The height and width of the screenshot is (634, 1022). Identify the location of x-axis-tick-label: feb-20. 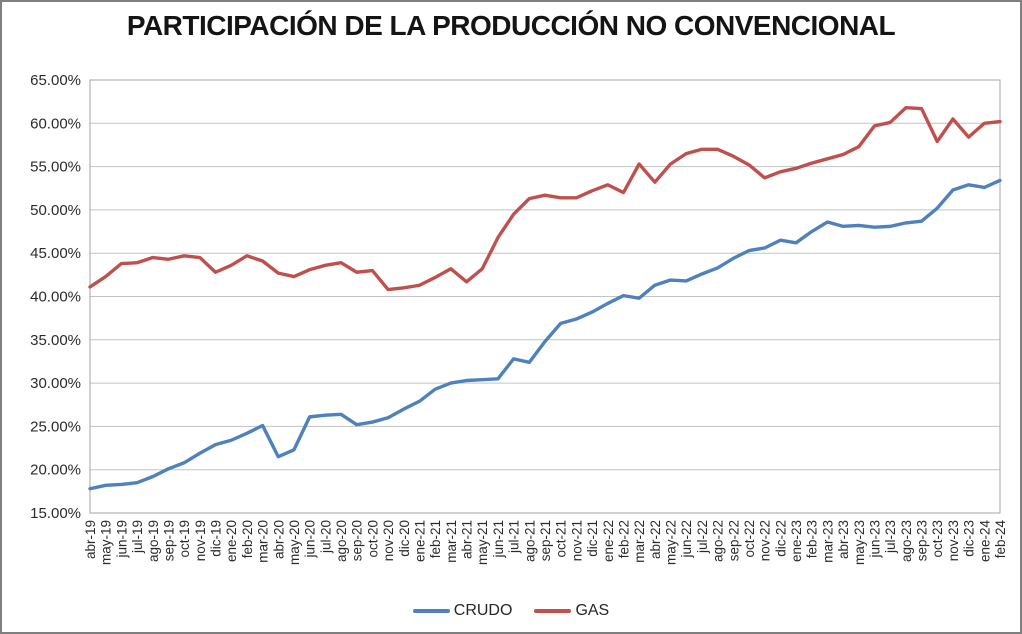
(247, 539).